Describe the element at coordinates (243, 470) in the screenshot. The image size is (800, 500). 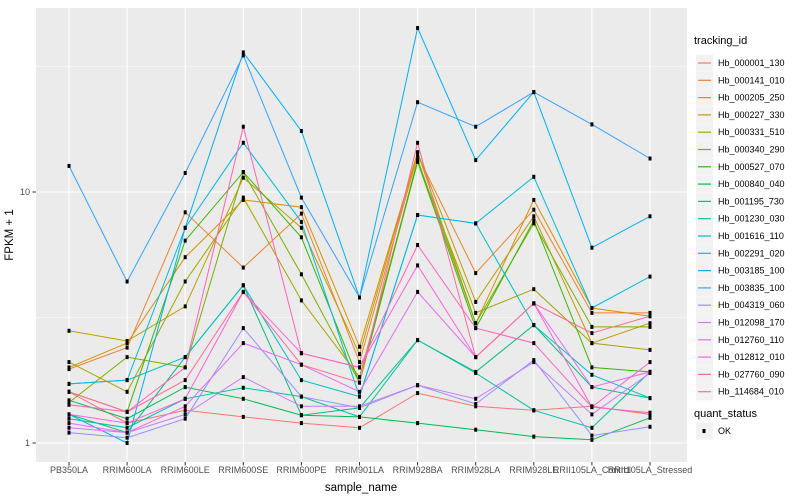
I see `x-tick-label: RRIM600SE` at that location.